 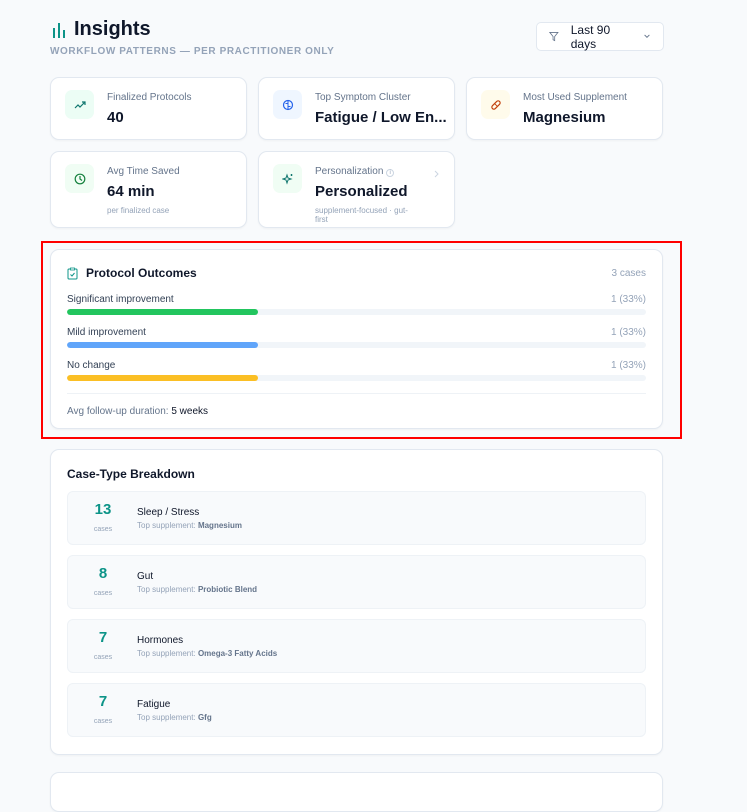 What do you see at coordinates (168, 512) in the screenshot?
I see `case-type-name: Sleep / Stress` at bounding box center [168, 512].